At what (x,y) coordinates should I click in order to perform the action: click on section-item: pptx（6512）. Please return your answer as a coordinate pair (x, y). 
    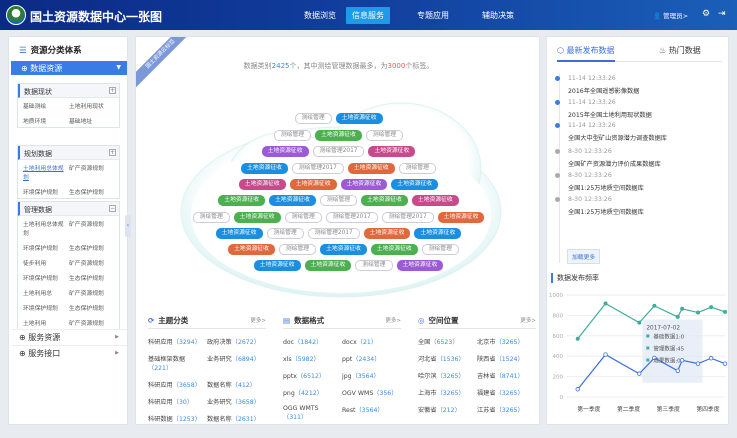
    Looking at the image, I should click on (312, 375).